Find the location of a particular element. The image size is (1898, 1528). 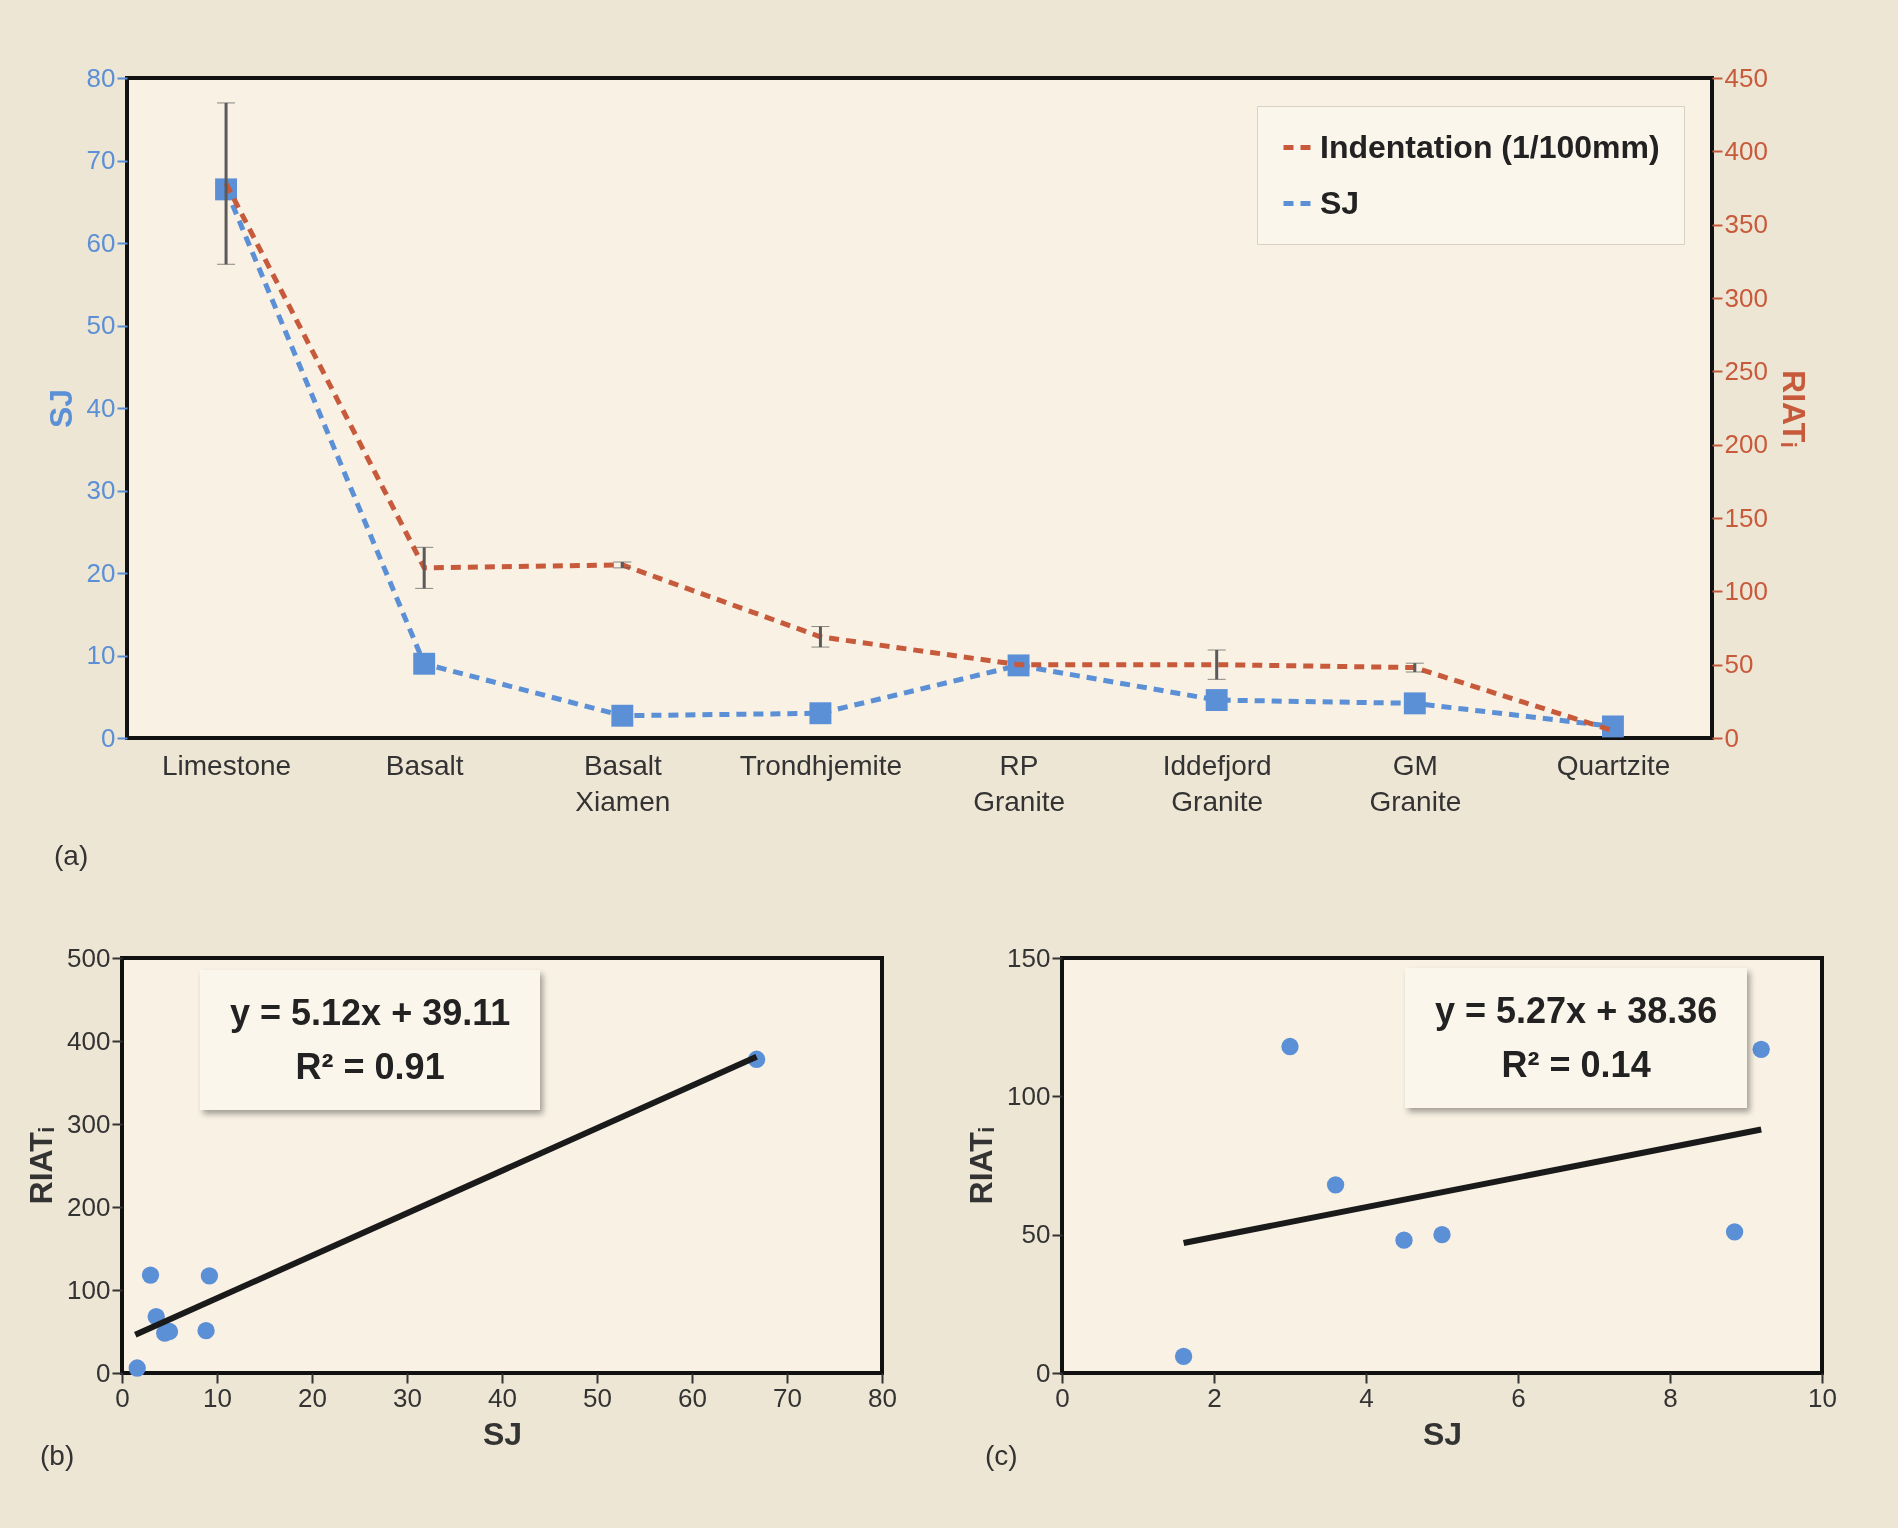

x-tick-label: 30 is located at coordinates (407, 1397).